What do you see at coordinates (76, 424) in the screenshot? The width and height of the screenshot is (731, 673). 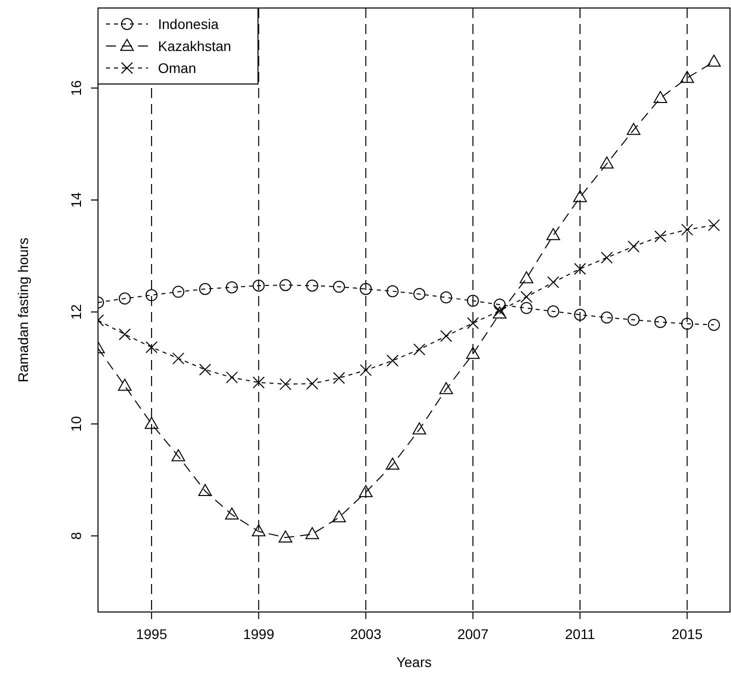 I see `y-tick-label: 10` at bounding box center [76, 424].